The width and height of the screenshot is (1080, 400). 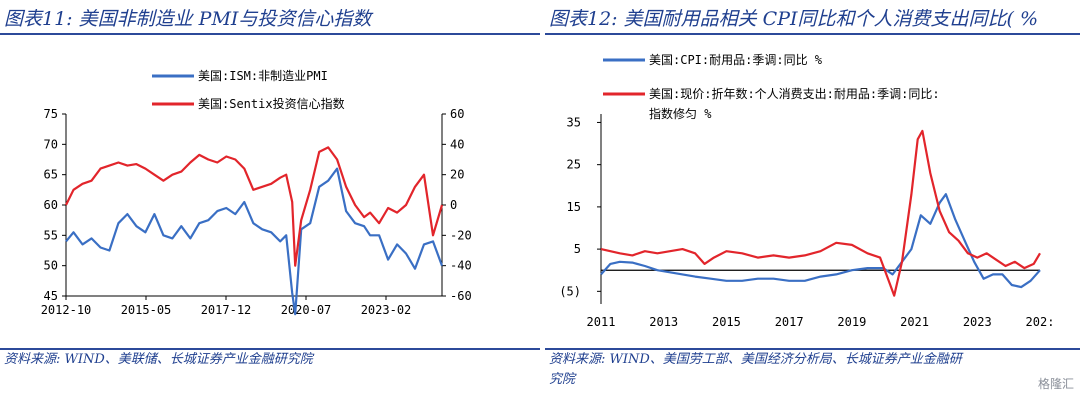 What do you see at coordinates (570, 291) in the screenshot?
I see `y-tick-label: (5)` at bounding box center [570, 291].